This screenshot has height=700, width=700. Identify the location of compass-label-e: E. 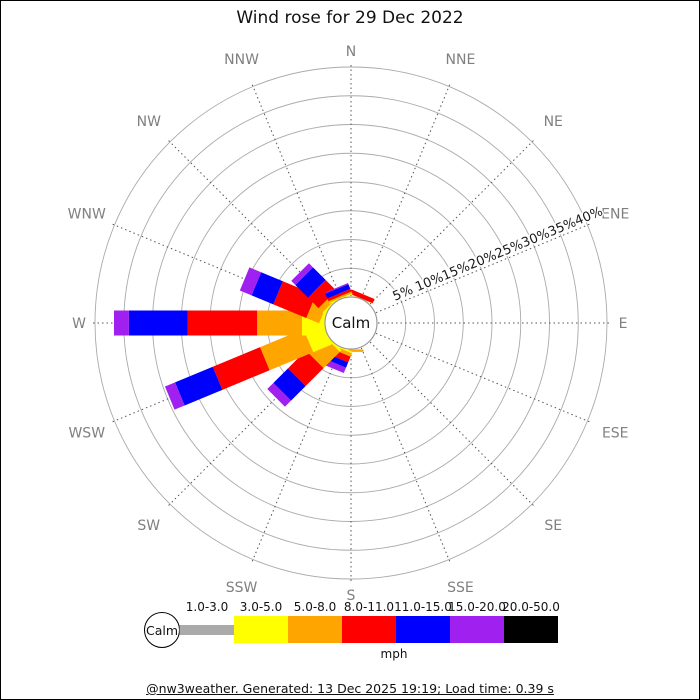
(623, 324).